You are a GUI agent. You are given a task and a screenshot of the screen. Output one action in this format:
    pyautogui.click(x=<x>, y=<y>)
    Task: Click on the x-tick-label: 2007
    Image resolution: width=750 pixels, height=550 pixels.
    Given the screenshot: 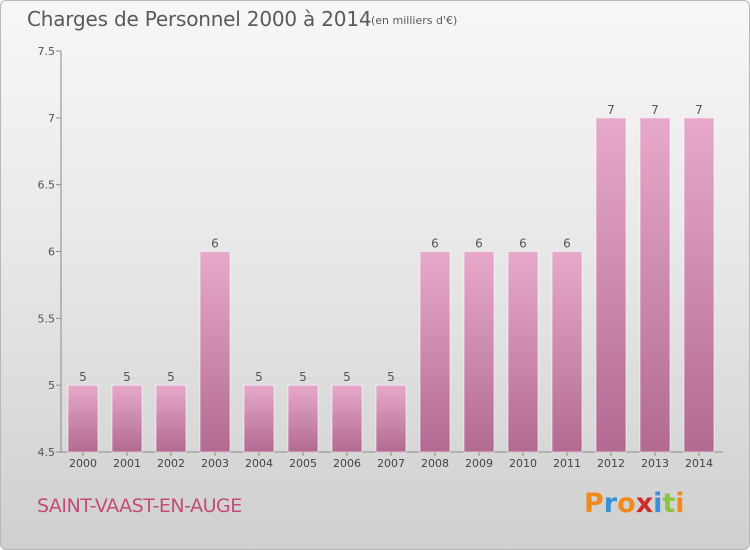 What is the action you would take?
    pyautogui.click(x=391, y=463)
    